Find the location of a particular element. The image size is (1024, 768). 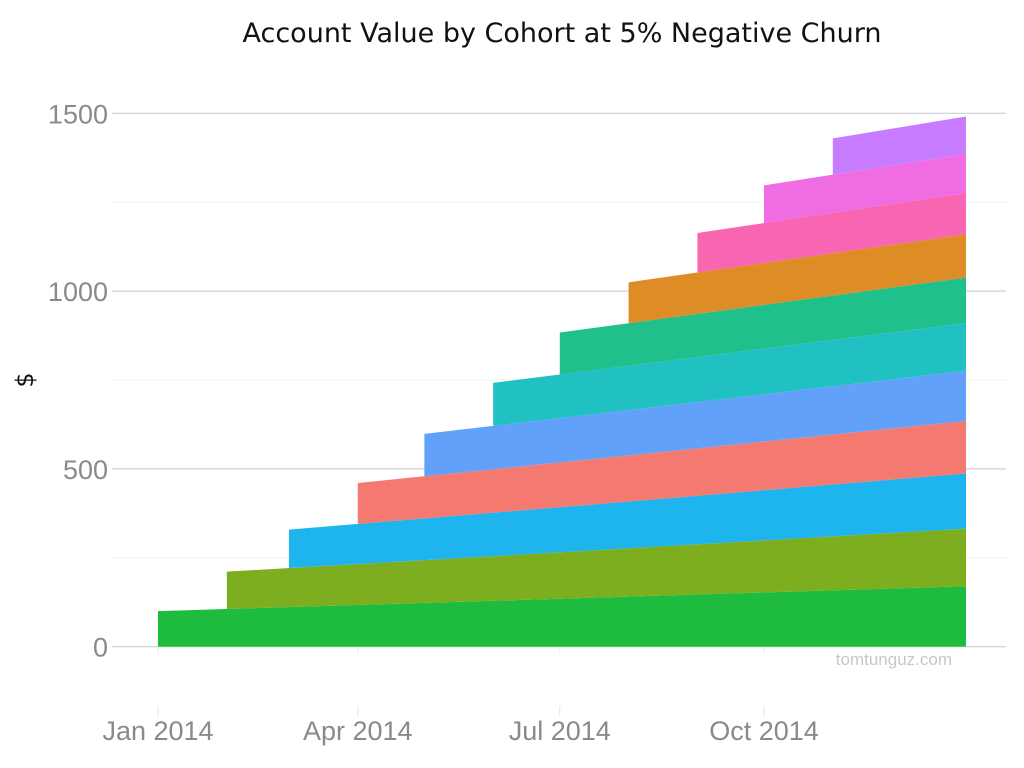

y-tick-label: 1500 is located at coordinates (78, 114).